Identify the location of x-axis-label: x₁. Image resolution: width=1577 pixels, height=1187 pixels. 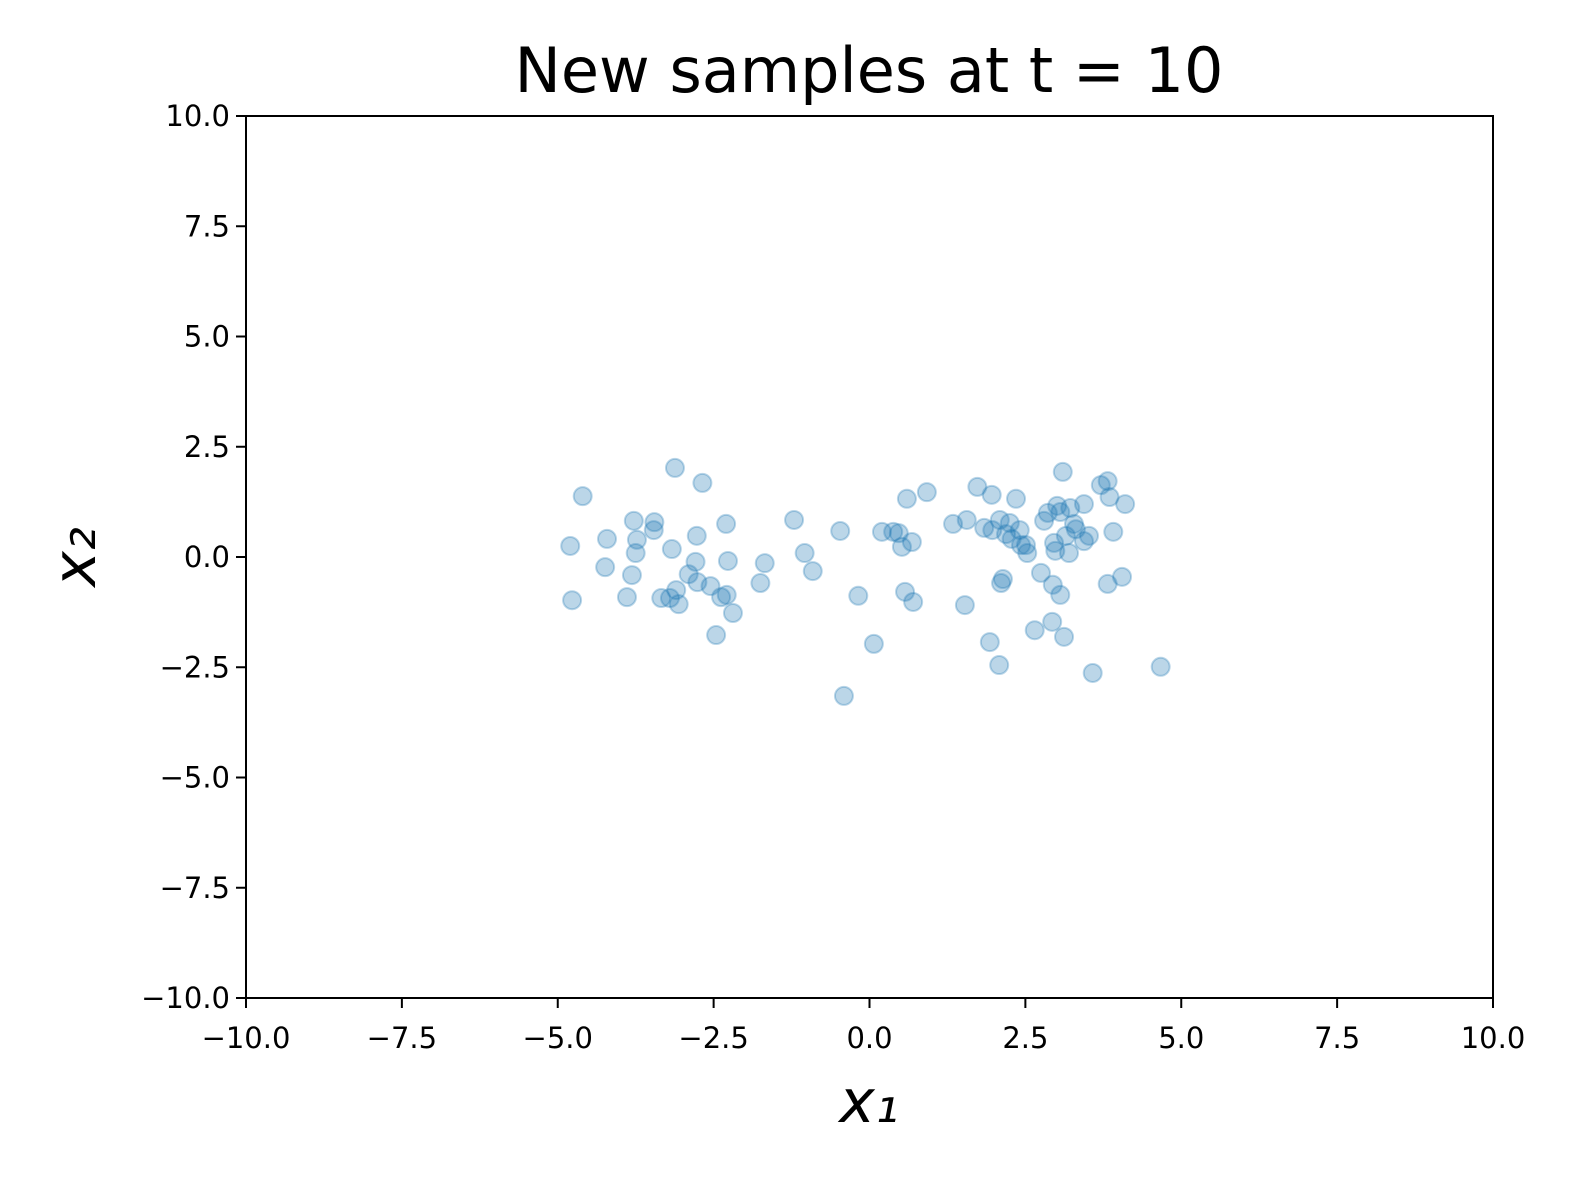
(868, 1102).